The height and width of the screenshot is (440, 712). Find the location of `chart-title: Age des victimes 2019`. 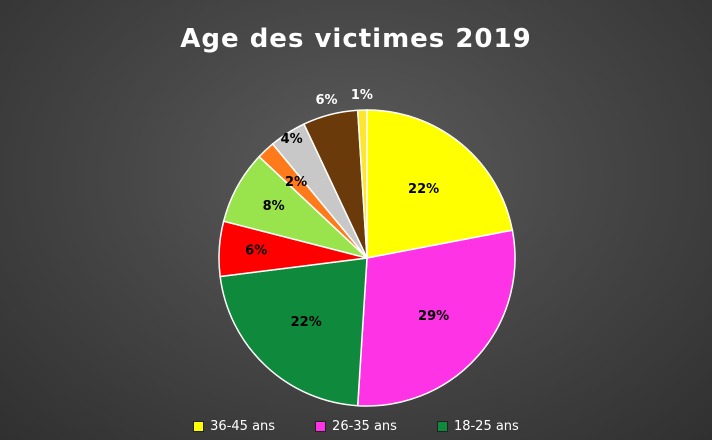

chart-title: Age des victimes 2019 is located at coordinates (356, 39).